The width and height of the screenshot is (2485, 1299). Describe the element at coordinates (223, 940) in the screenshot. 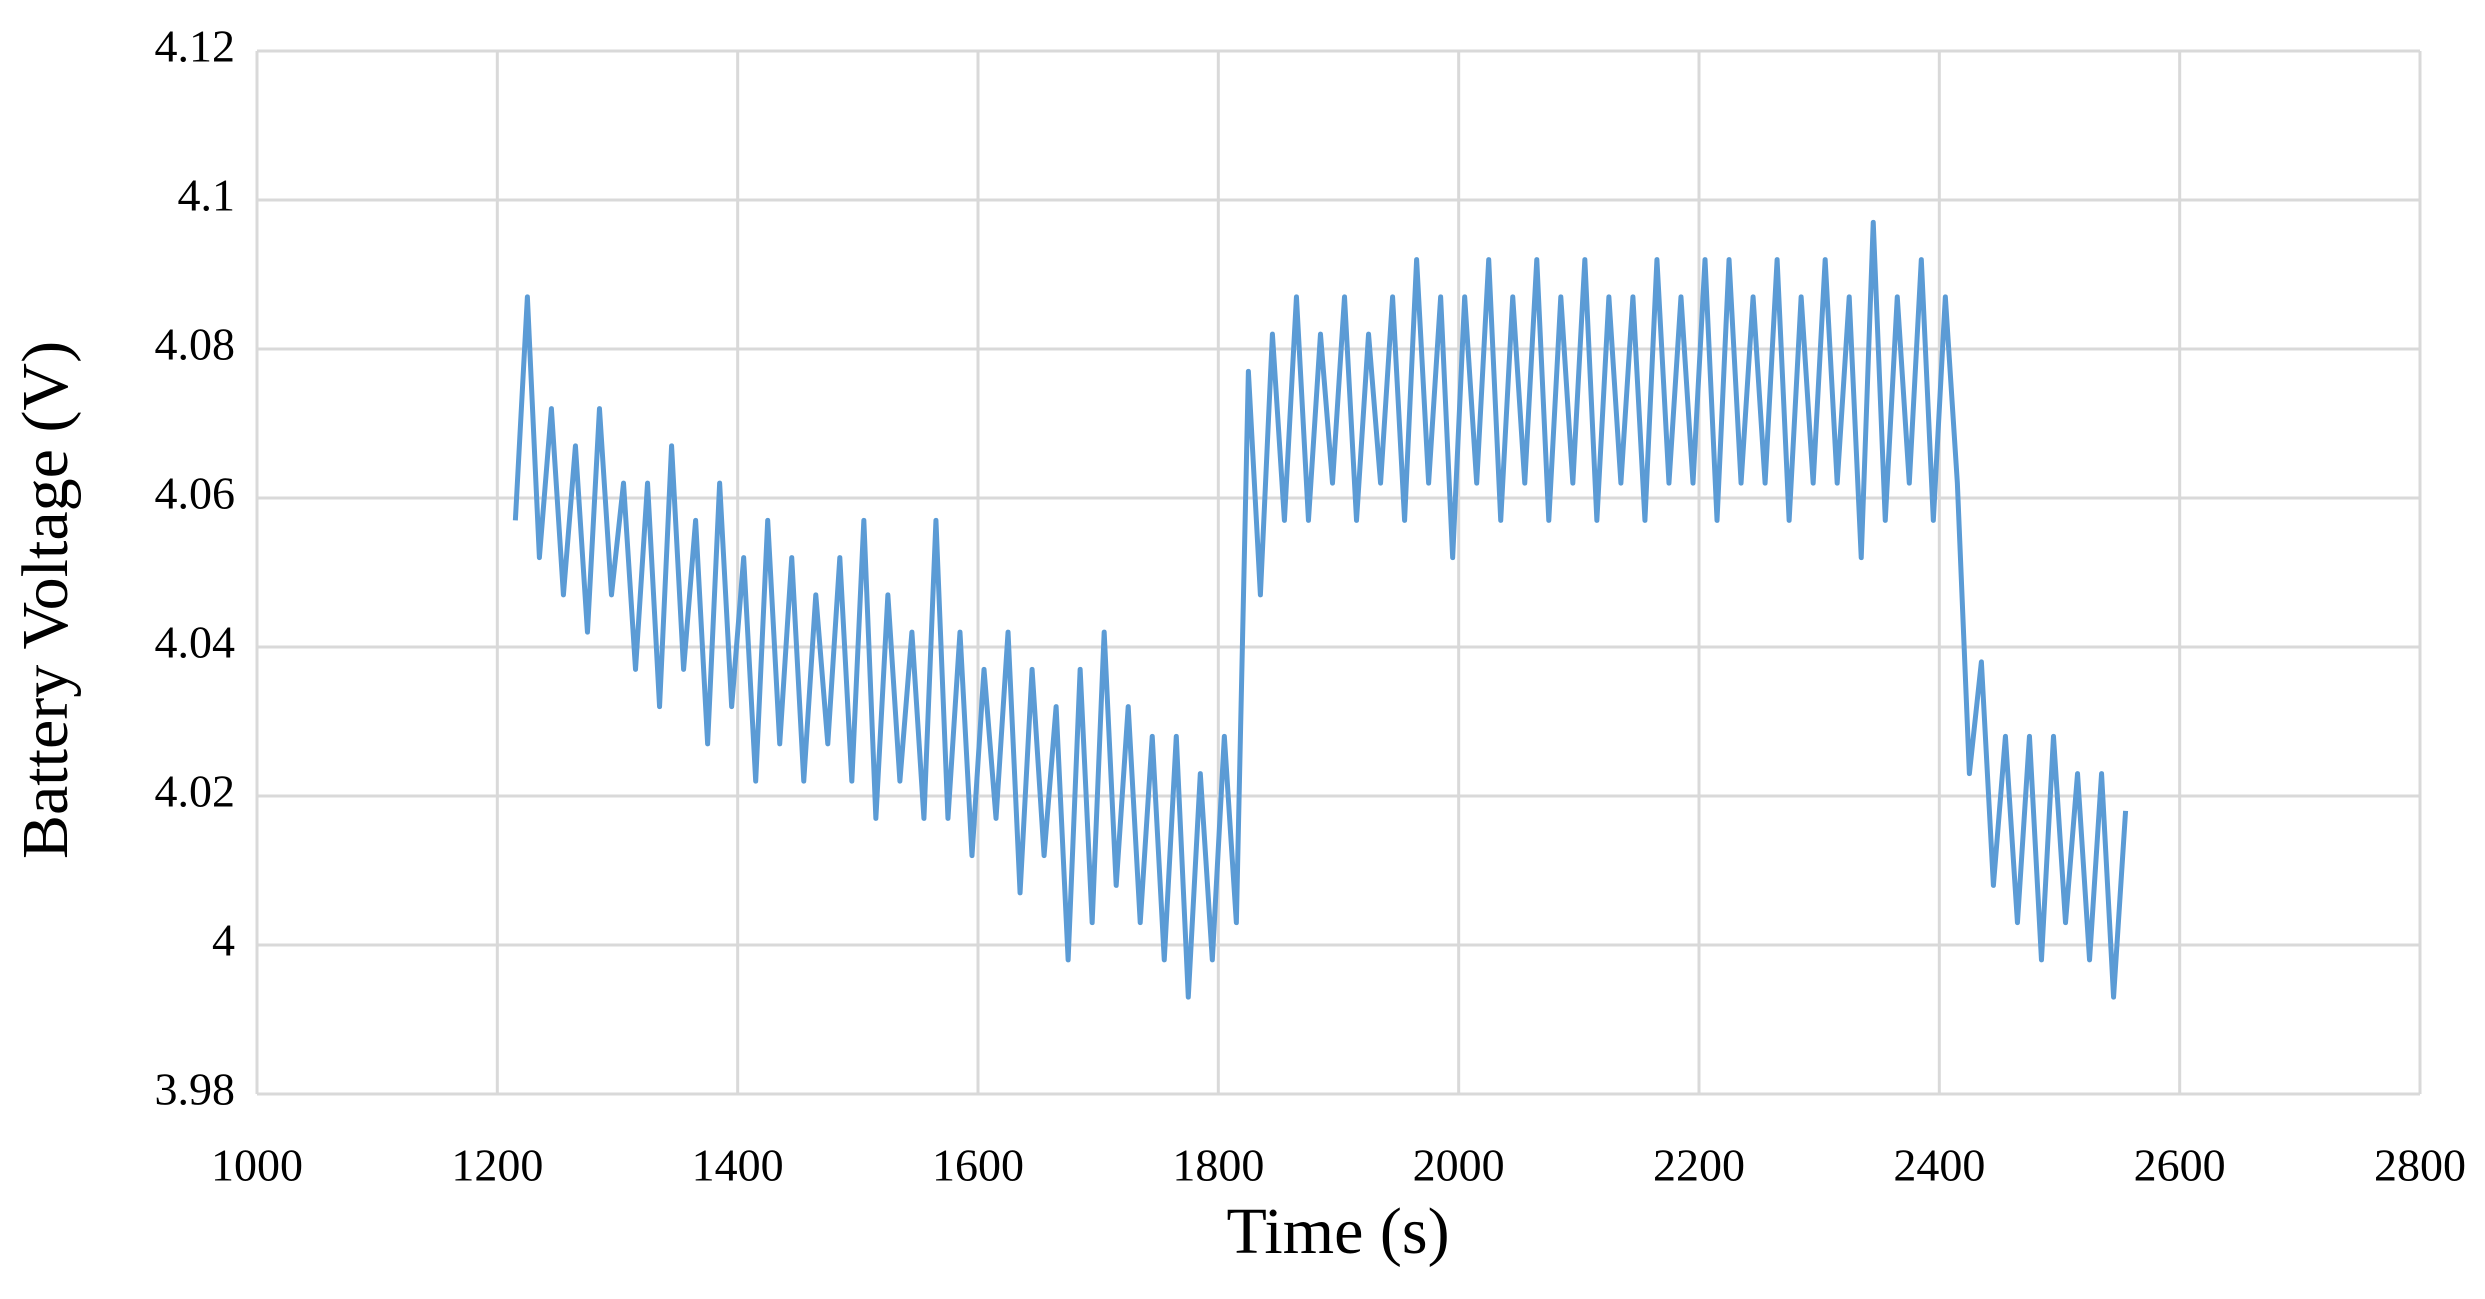

I see `y-tick-label: 4` at that location.